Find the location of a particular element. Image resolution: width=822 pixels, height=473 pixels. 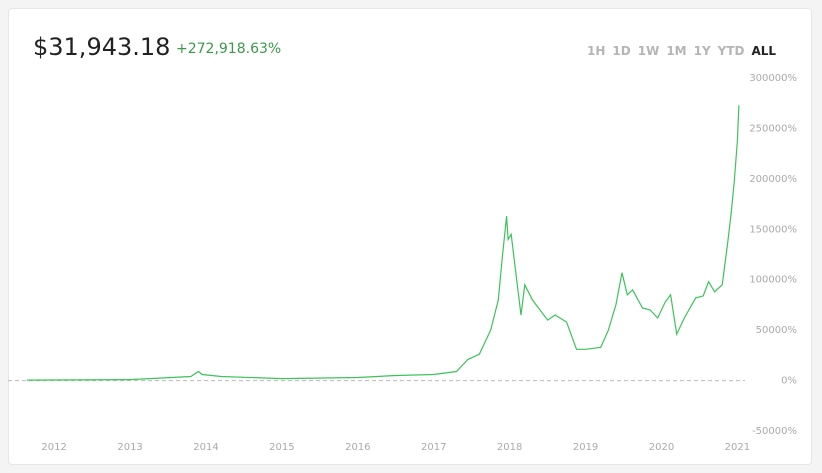

x-tick-label: 2016 is located at coordinates (357, 447).